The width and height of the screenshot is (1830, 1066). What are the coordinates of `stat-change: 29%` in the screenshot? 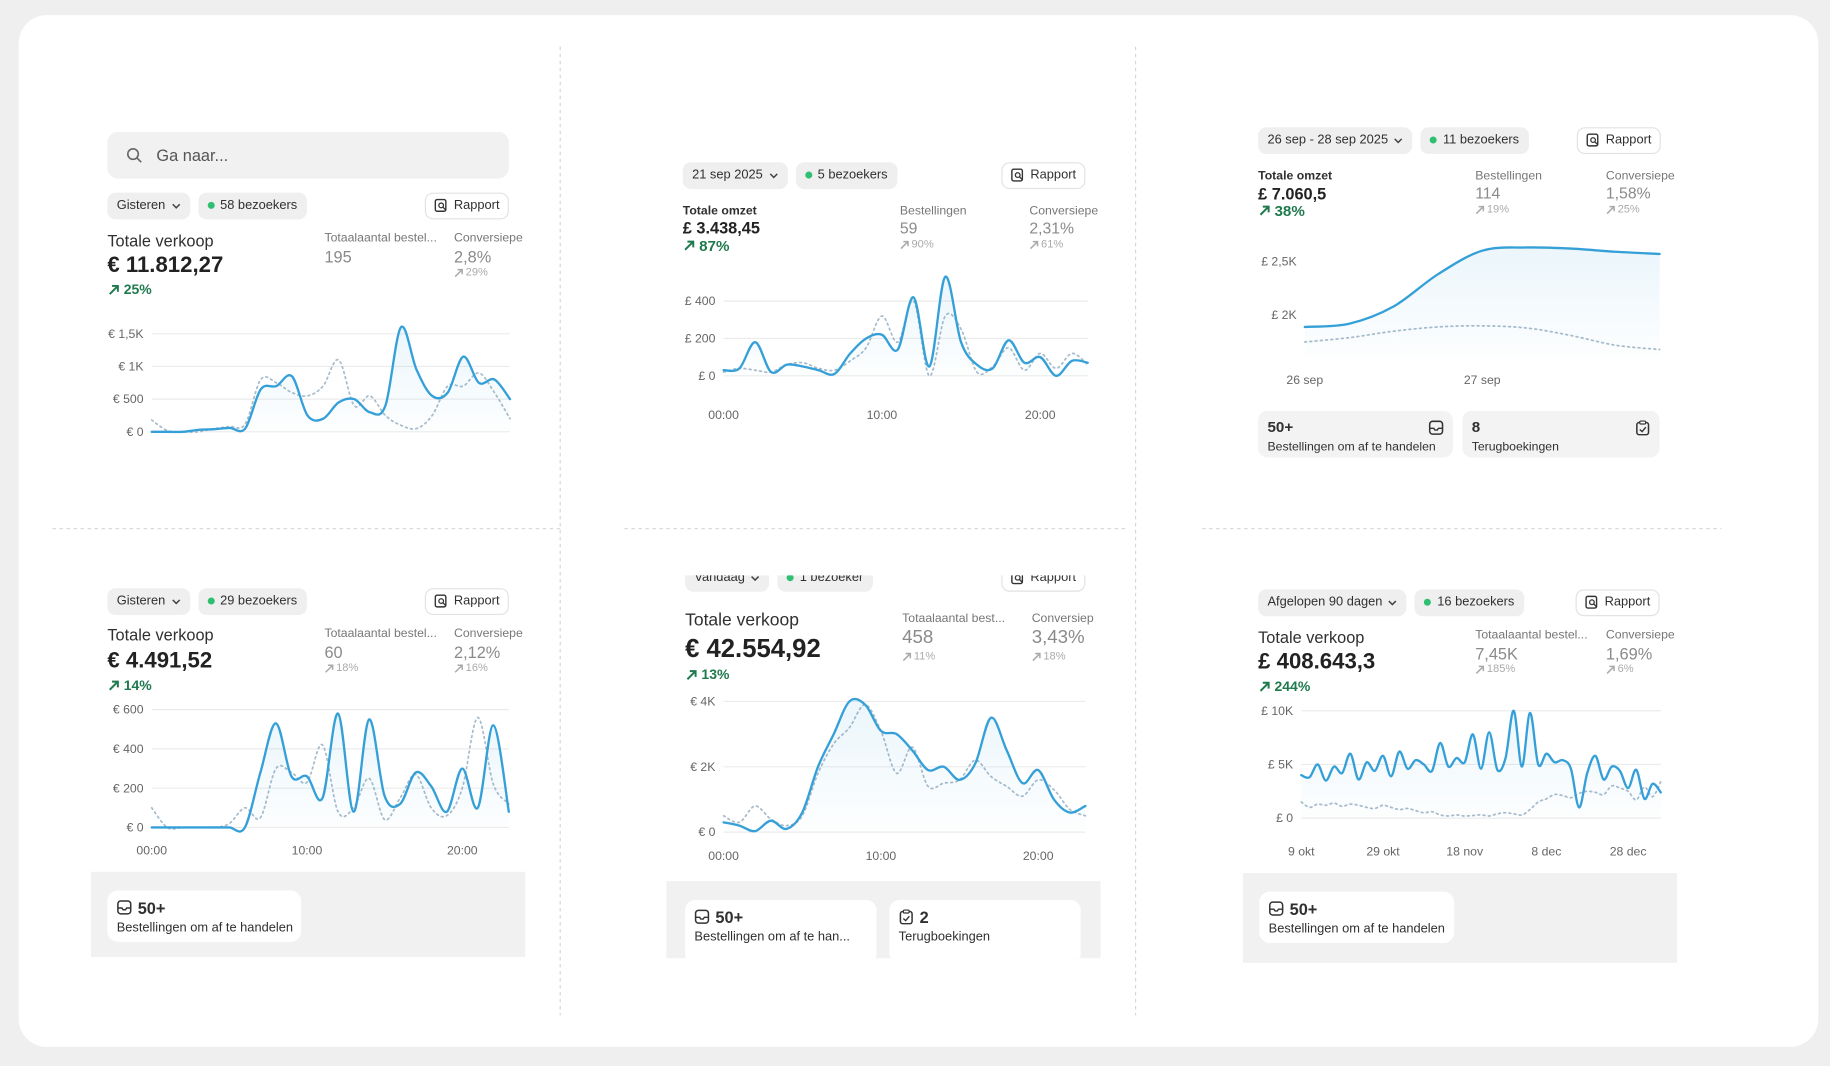 It's located at (471, 272).